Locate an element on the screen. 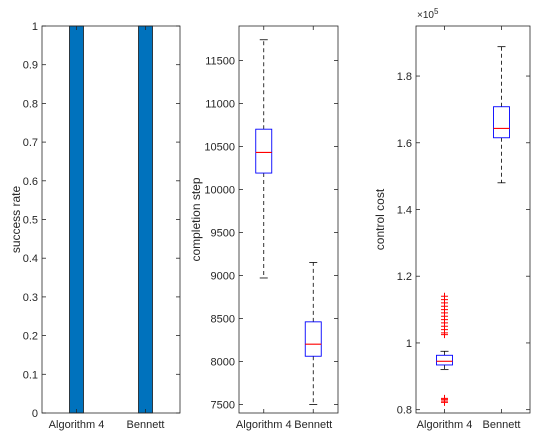 This screenshot has width=550, height=443. y-axis-label: control cost is located at coordinates (380, 219).